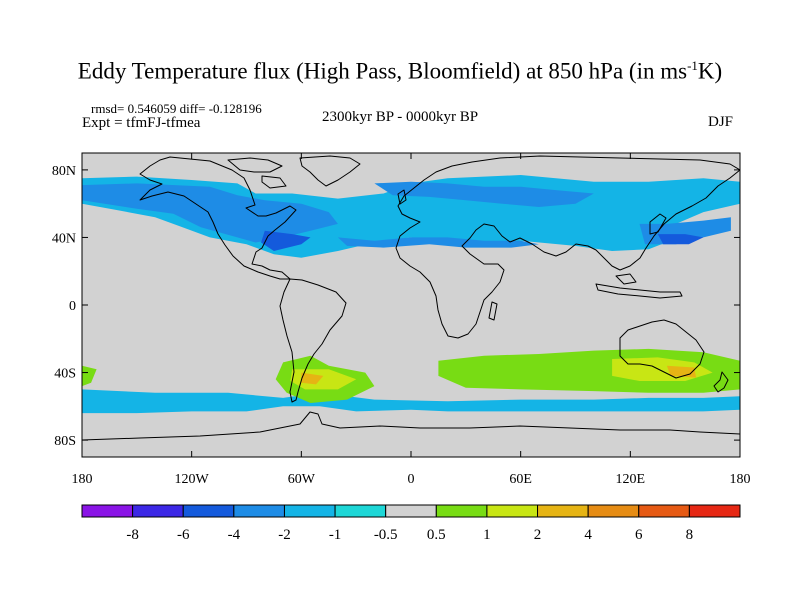 The width and height of the screenshot is (800, 600). Describe the element at coordinates (302, 479) in the screenshot. I see `lon-tick-label: 60W` at that location.